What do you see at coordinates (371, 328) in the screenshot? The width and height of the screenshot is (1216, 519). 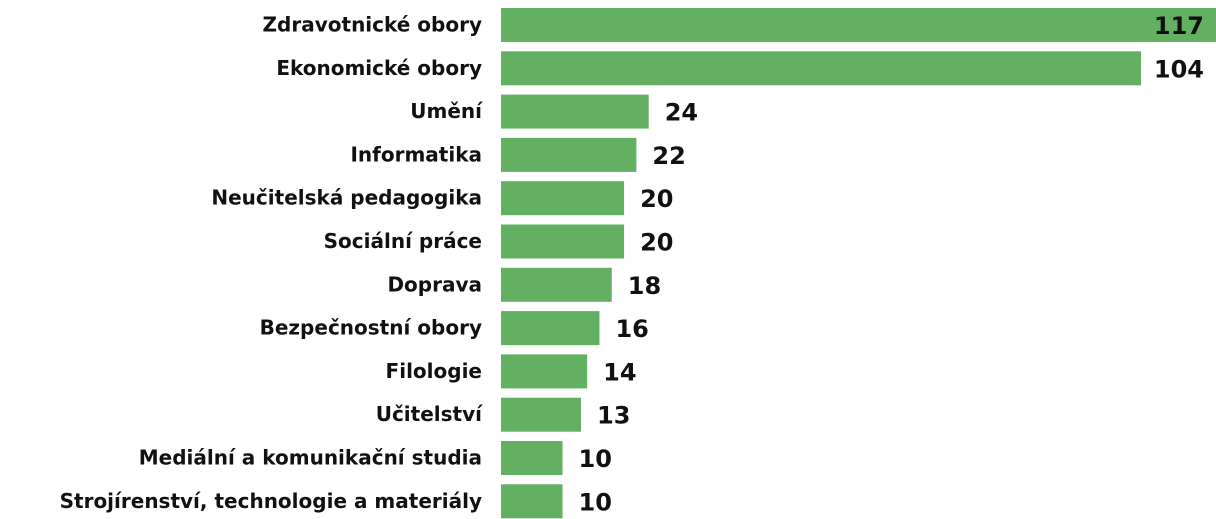 I see `y-tick-label: Bezpečnostní obory` at bounding box center [371, 328].